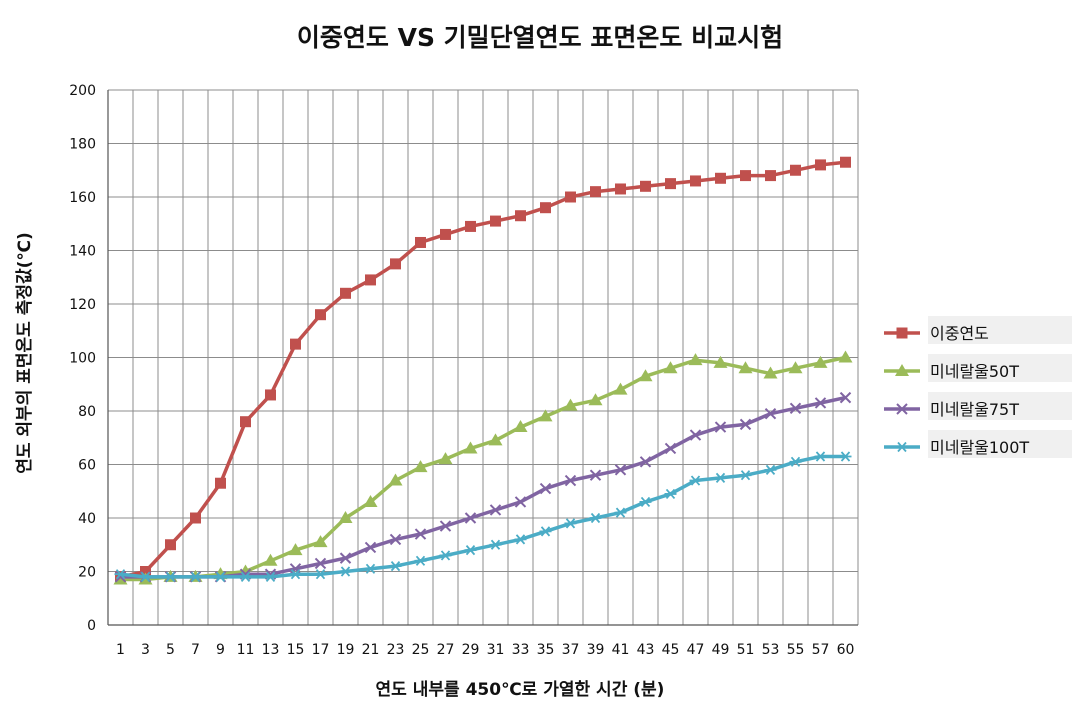 This screenshot has width=1074, height=715. What do you see at coordinates (296, 650) in the screenshot?
I see `x-tick-label: 15` at bounding box center [296, 650].